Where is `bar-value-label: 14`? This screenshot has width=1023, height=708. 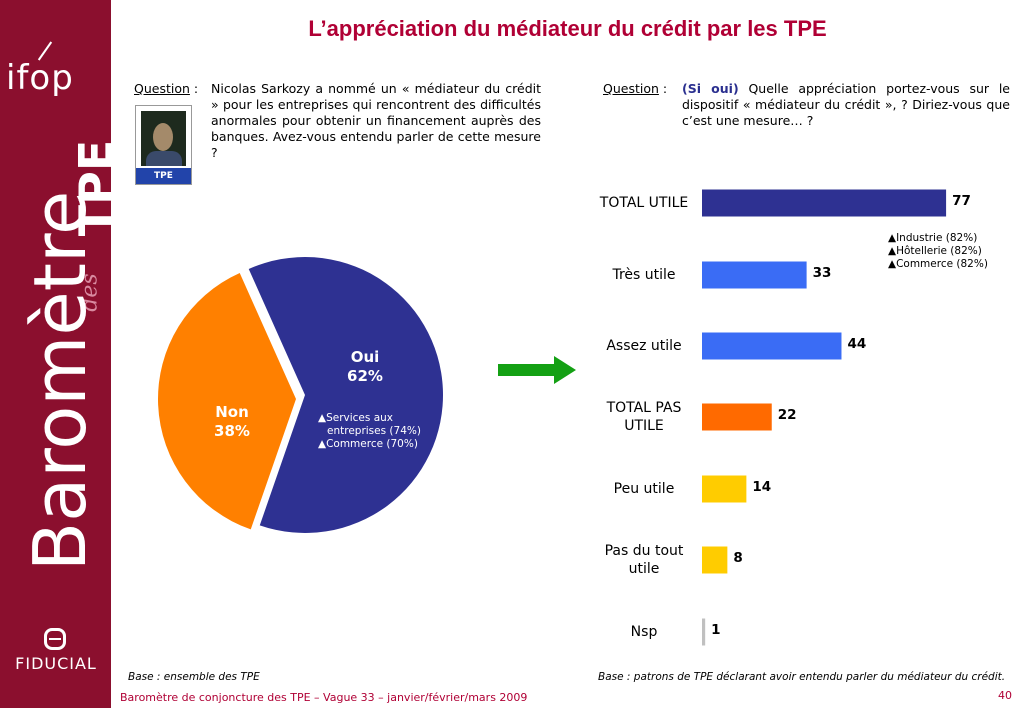
bar-value-label: 14 is located at coordinates (762, 487).